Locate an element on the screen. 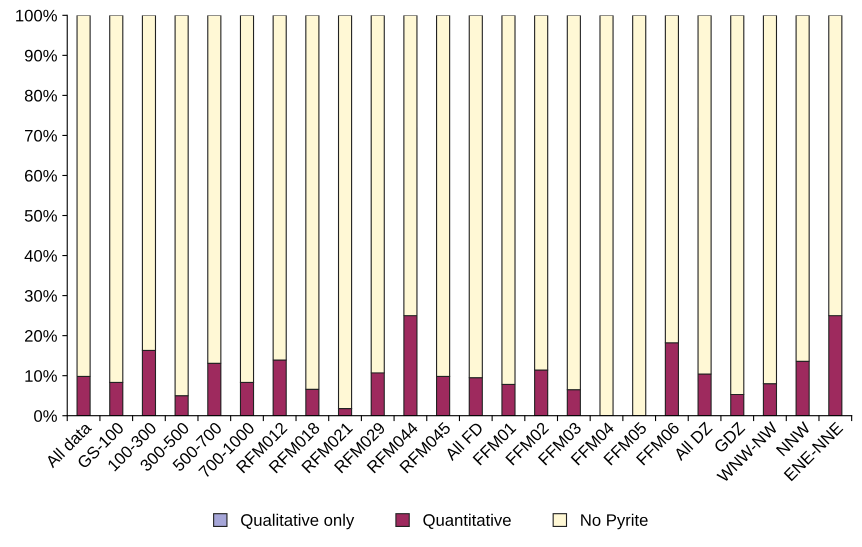 The image size is (862, 547). y-tick-label: 70% is located at coordinates (41, 136).